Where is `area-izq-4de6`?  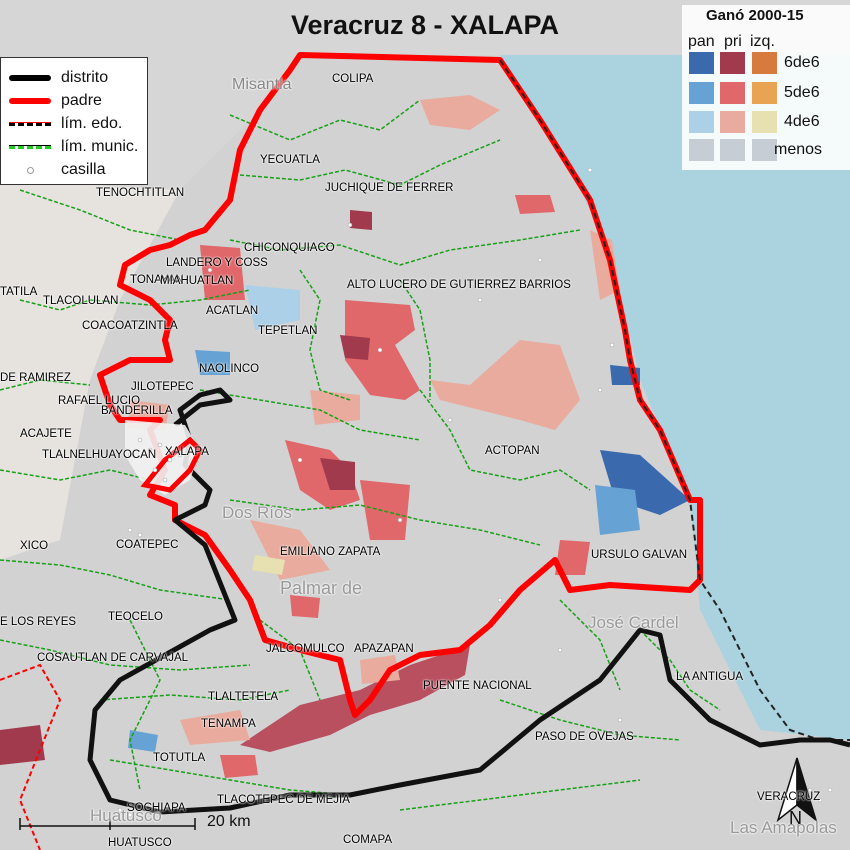
area-izq-4de6 is located at coordinates (268, 565).